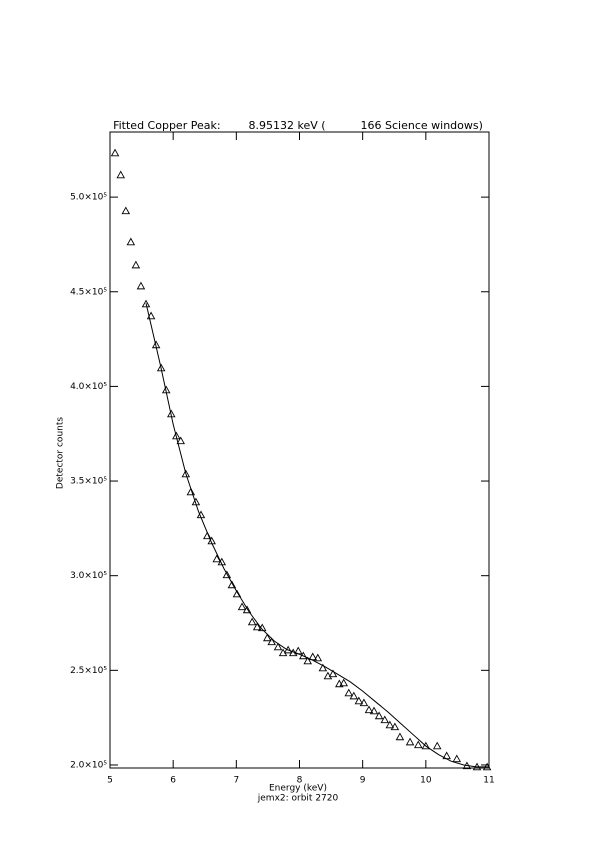 This screenshot has height=846, width=595. I want to click on x-tick-label: 8, so click(300, 781).